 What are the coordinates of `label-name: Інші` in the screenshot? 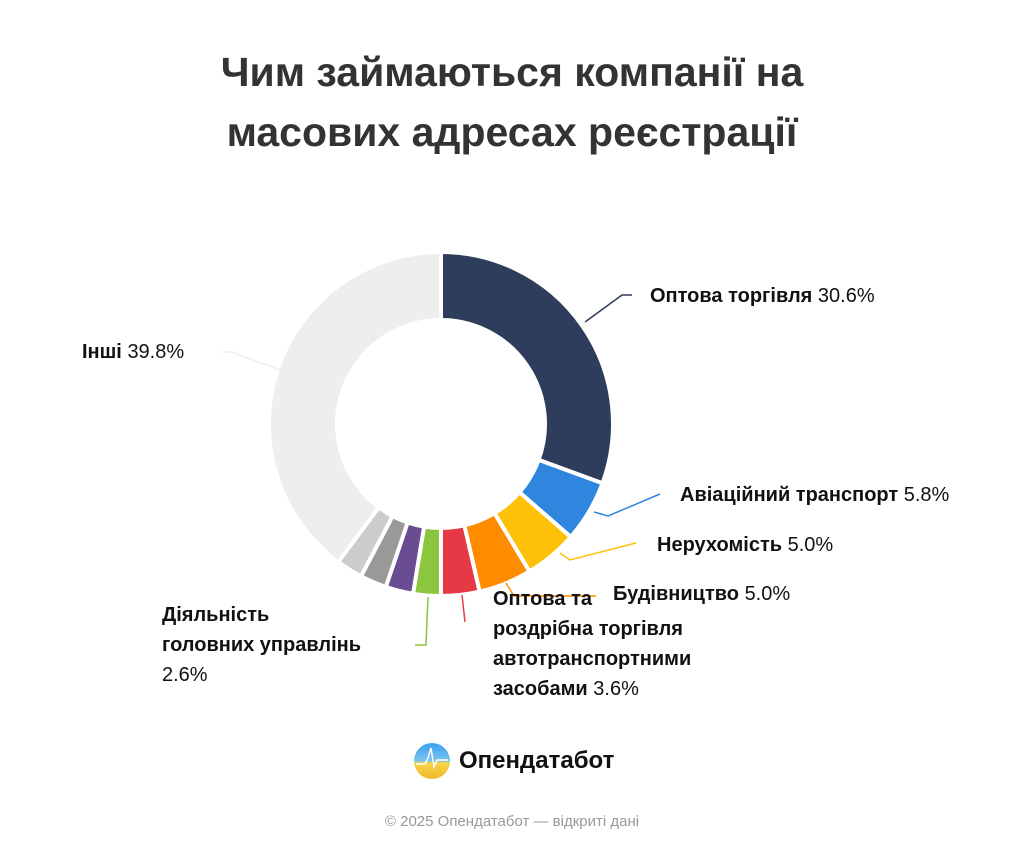 It's located at (102, 352).